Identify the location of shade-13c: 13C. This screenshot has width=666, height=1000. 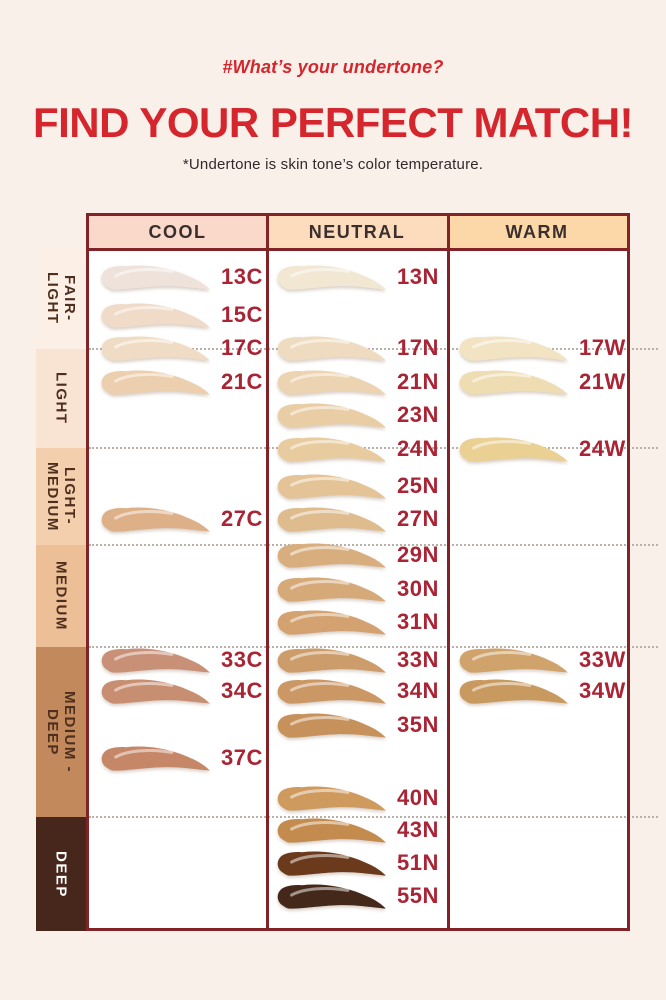
(179, 277).